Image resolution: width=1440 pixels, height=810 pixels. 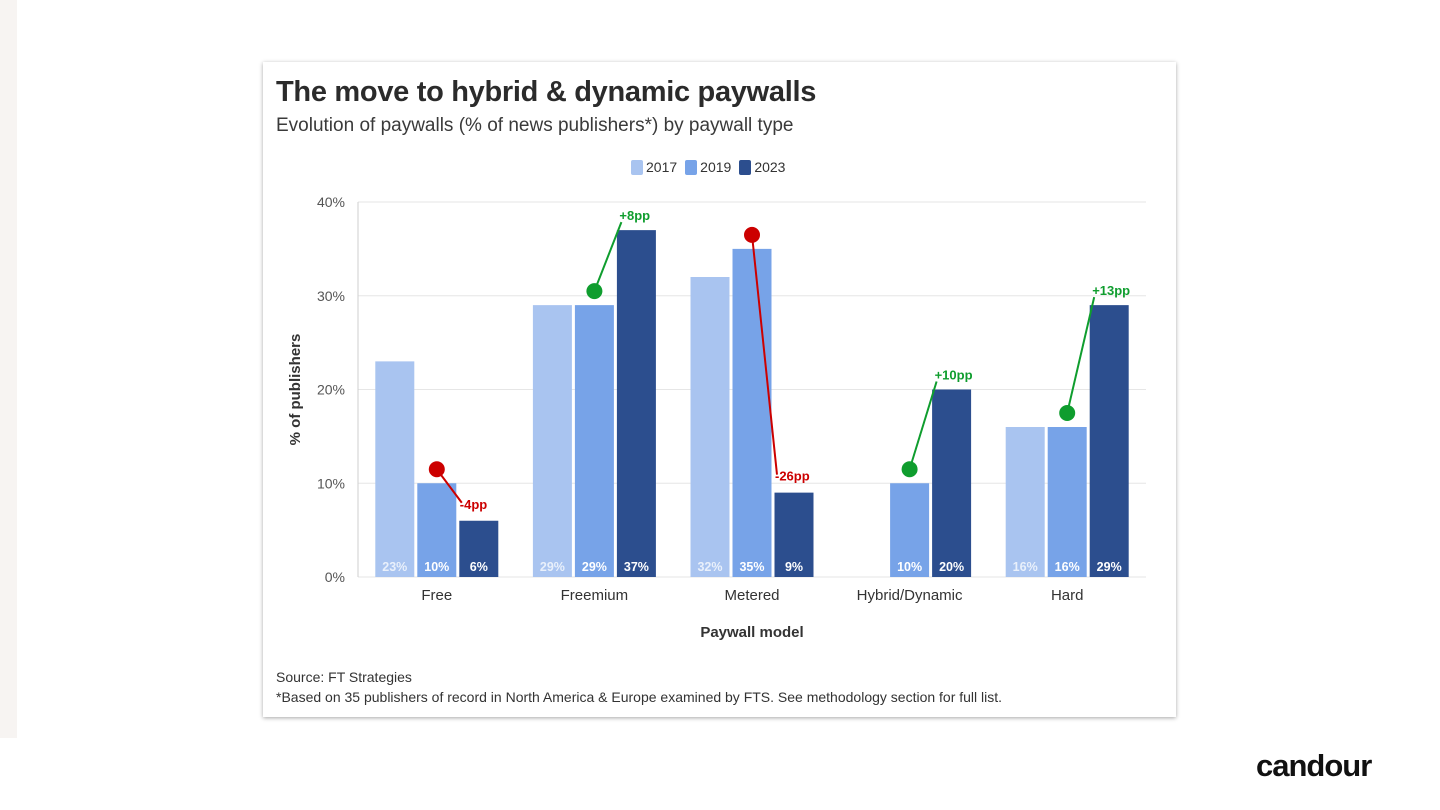 I want to click on left-background-strip, so click(x=8, y=369).